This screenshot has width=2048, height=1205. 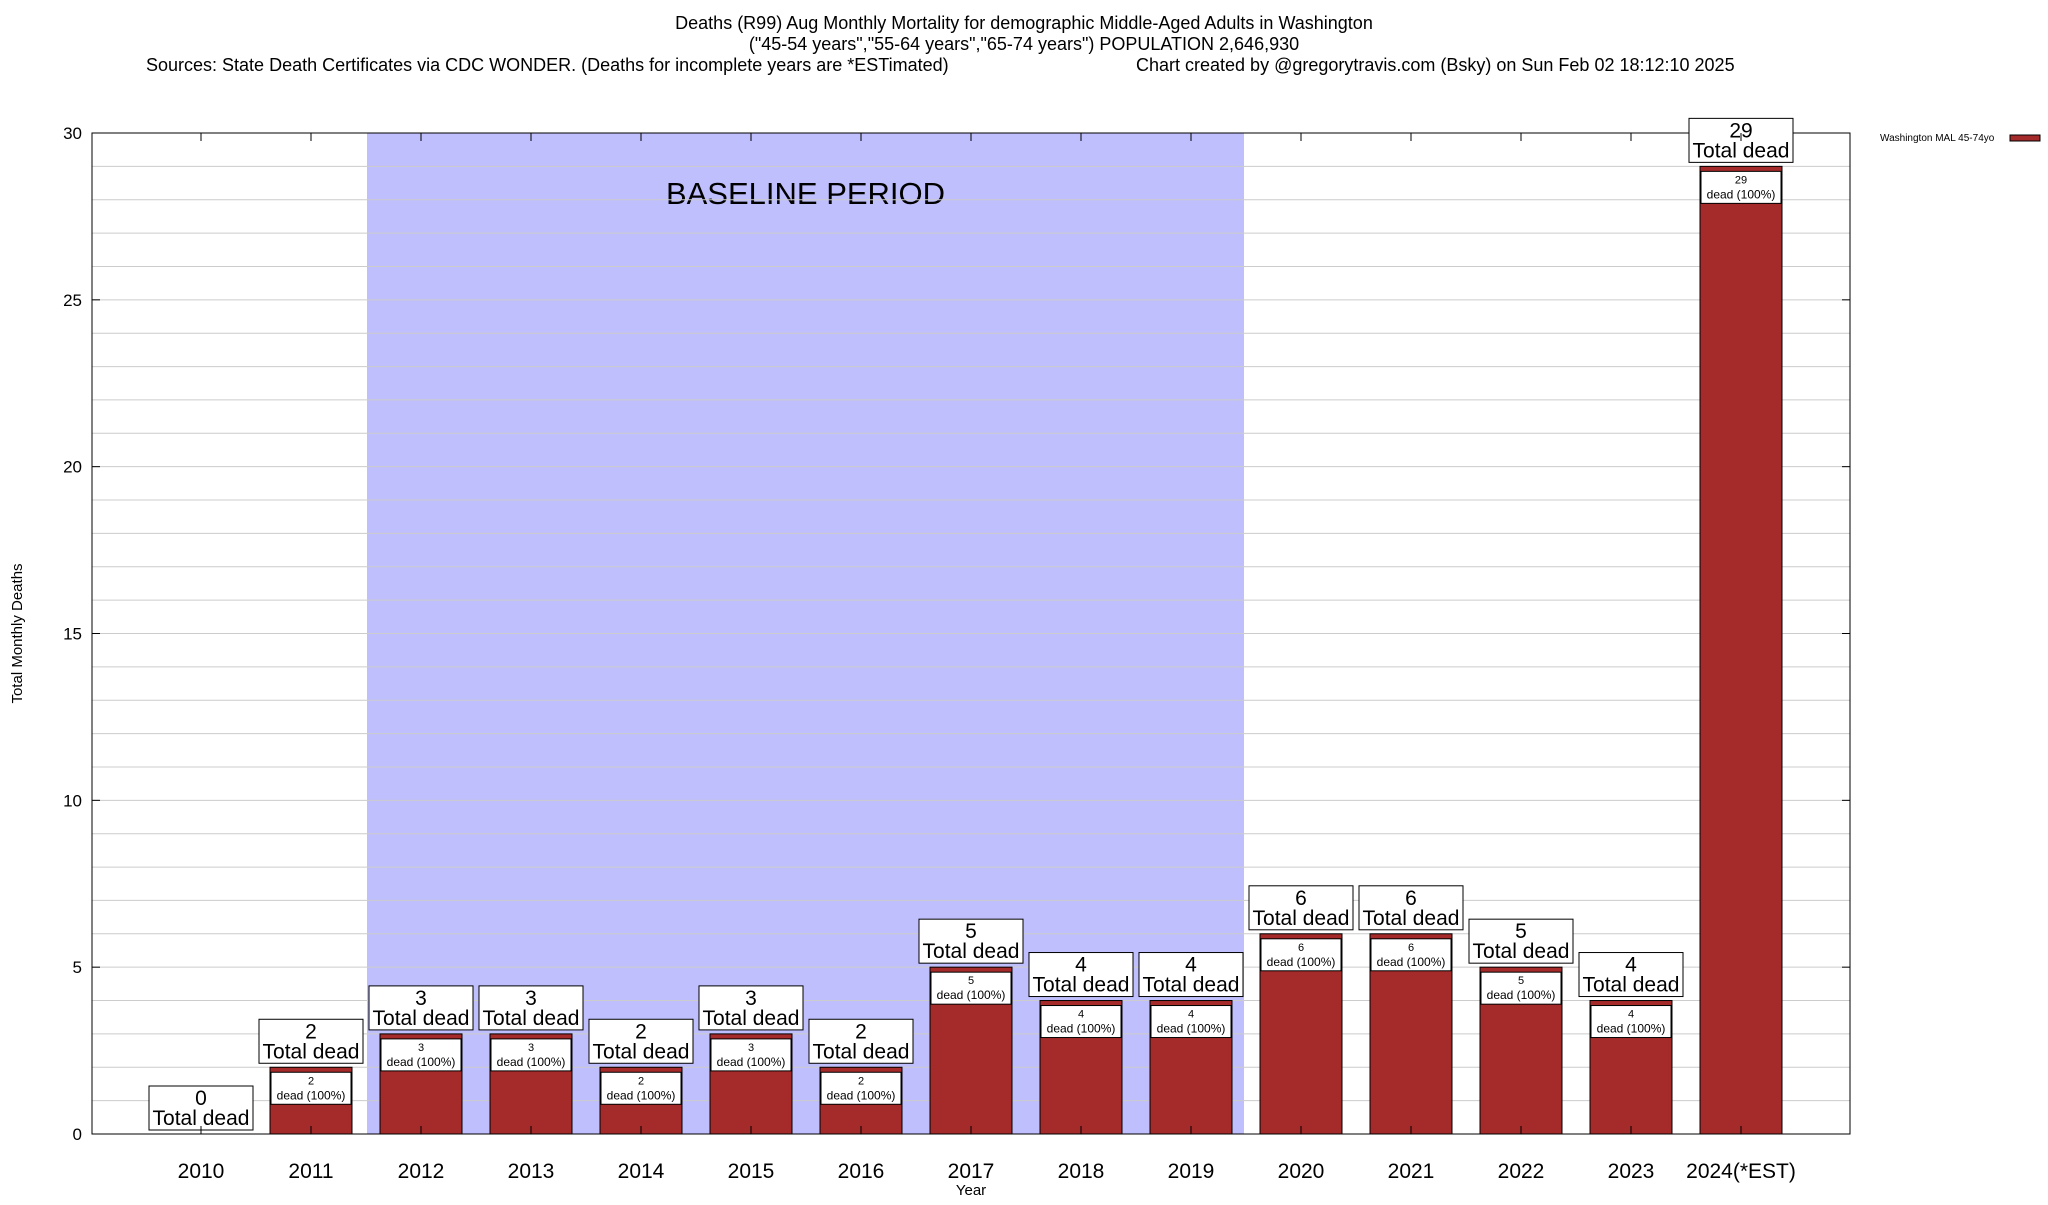 What do you see at coordinates (77, 1134) in the screenshot?
I see `y-tick-label: 0` at bounding box center [77, 1134].